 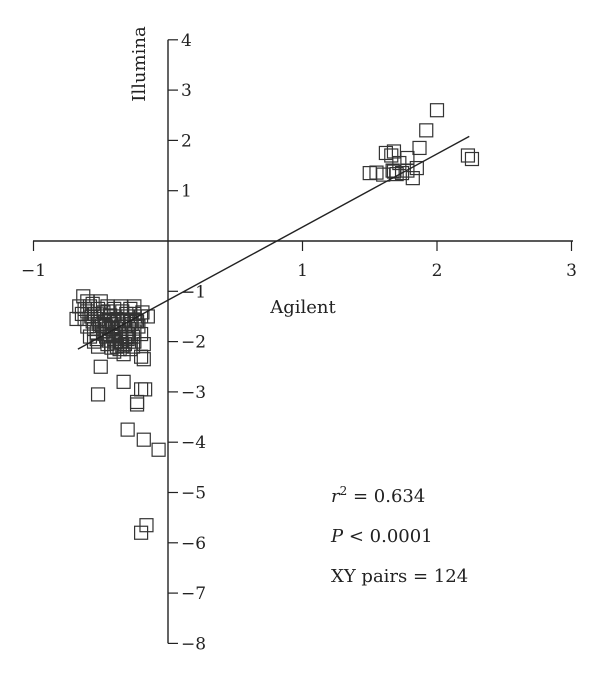 I want to click on x-tick-label: 3, so click(x=571, y=271).